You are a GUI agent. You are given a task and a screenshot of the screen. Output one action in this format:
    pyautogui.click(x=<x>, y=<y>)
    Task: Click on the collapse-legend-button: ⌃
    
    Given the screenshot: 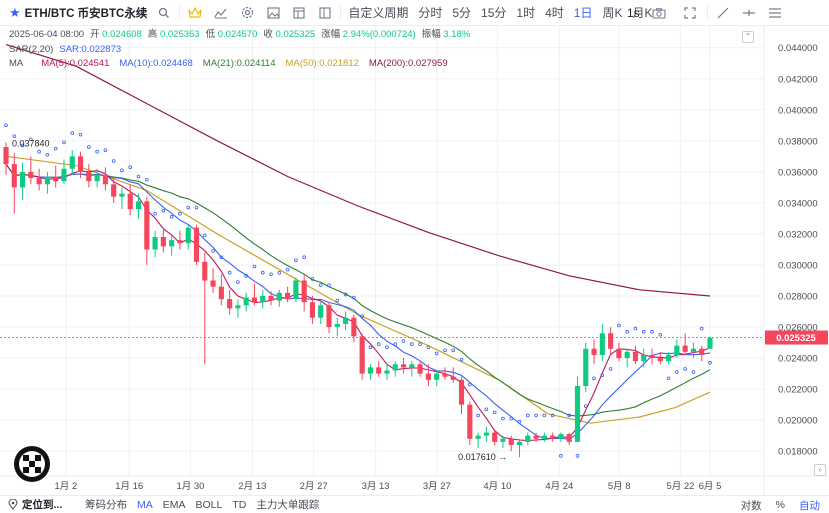 What is the action you would take?
    pyautogui.click(x=748, y=37)
    